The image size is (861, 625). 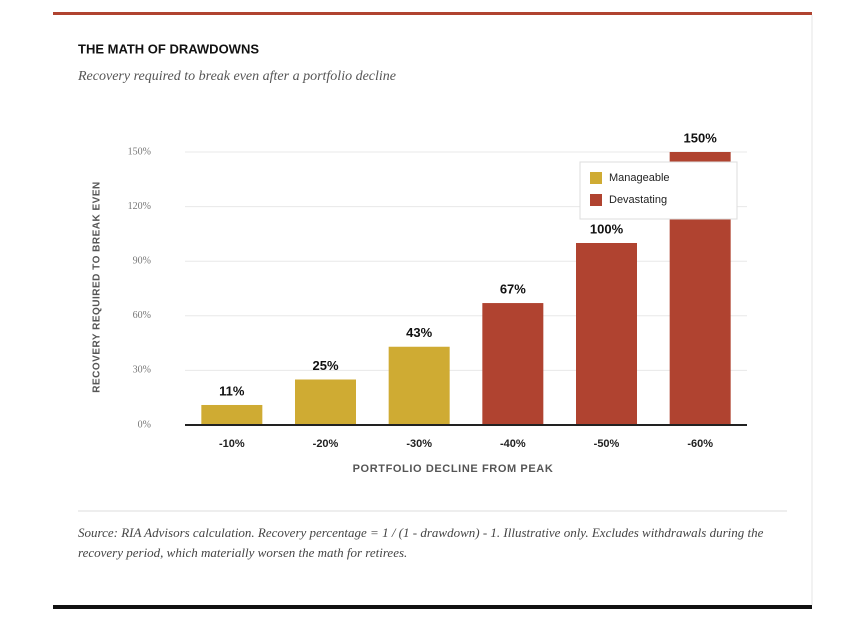 What do you see at coordinates (432, 607) in the screenshot?
I see `bottom-rule` at bounding box center [432, 607].